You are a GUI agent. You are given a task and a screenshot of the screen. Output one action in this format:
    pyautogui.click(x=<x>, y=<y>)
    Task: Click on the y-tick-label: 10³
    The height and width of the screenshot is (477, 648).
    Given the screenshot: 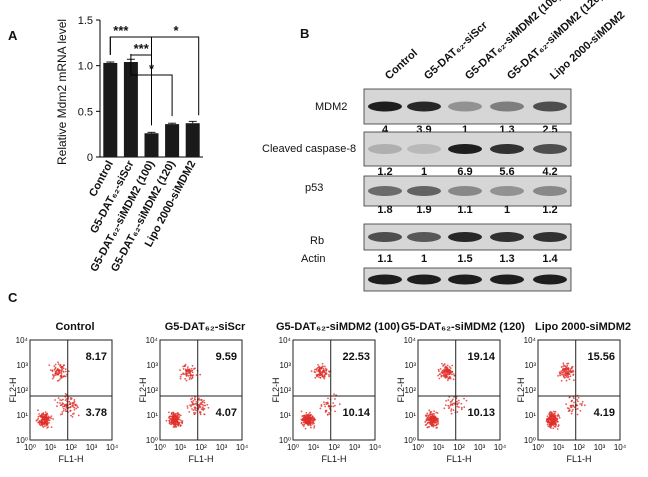 What is the action you would take?
    pyautogui.click(x=530, y=365)
    